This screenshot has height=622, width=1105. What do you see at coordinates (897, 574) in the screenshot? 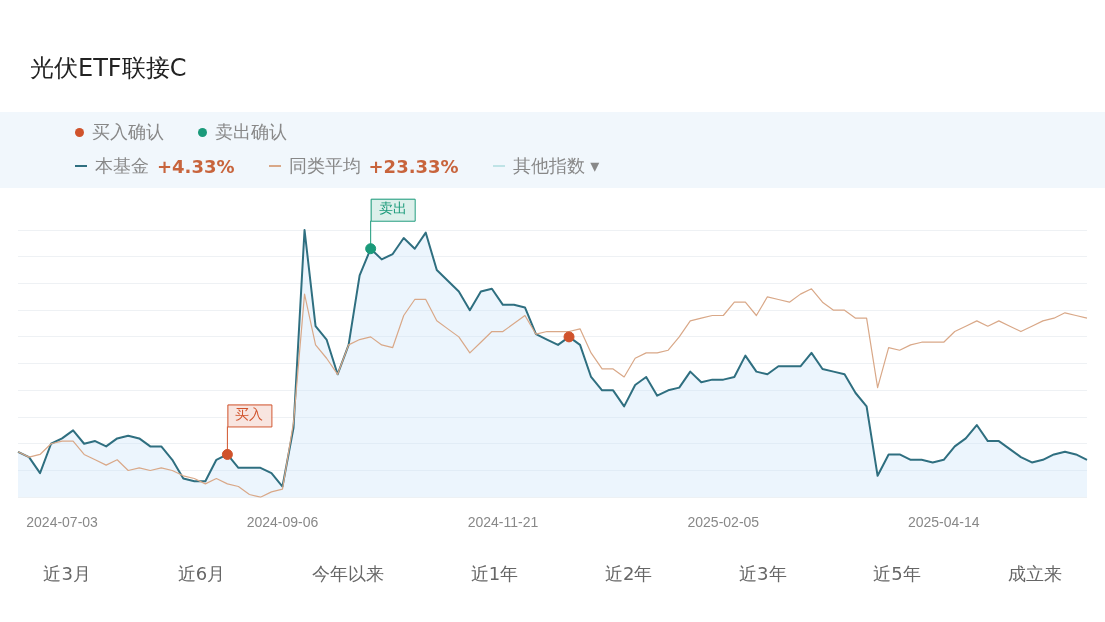
I see `text: 近5年` at bounding box center [897, 574].